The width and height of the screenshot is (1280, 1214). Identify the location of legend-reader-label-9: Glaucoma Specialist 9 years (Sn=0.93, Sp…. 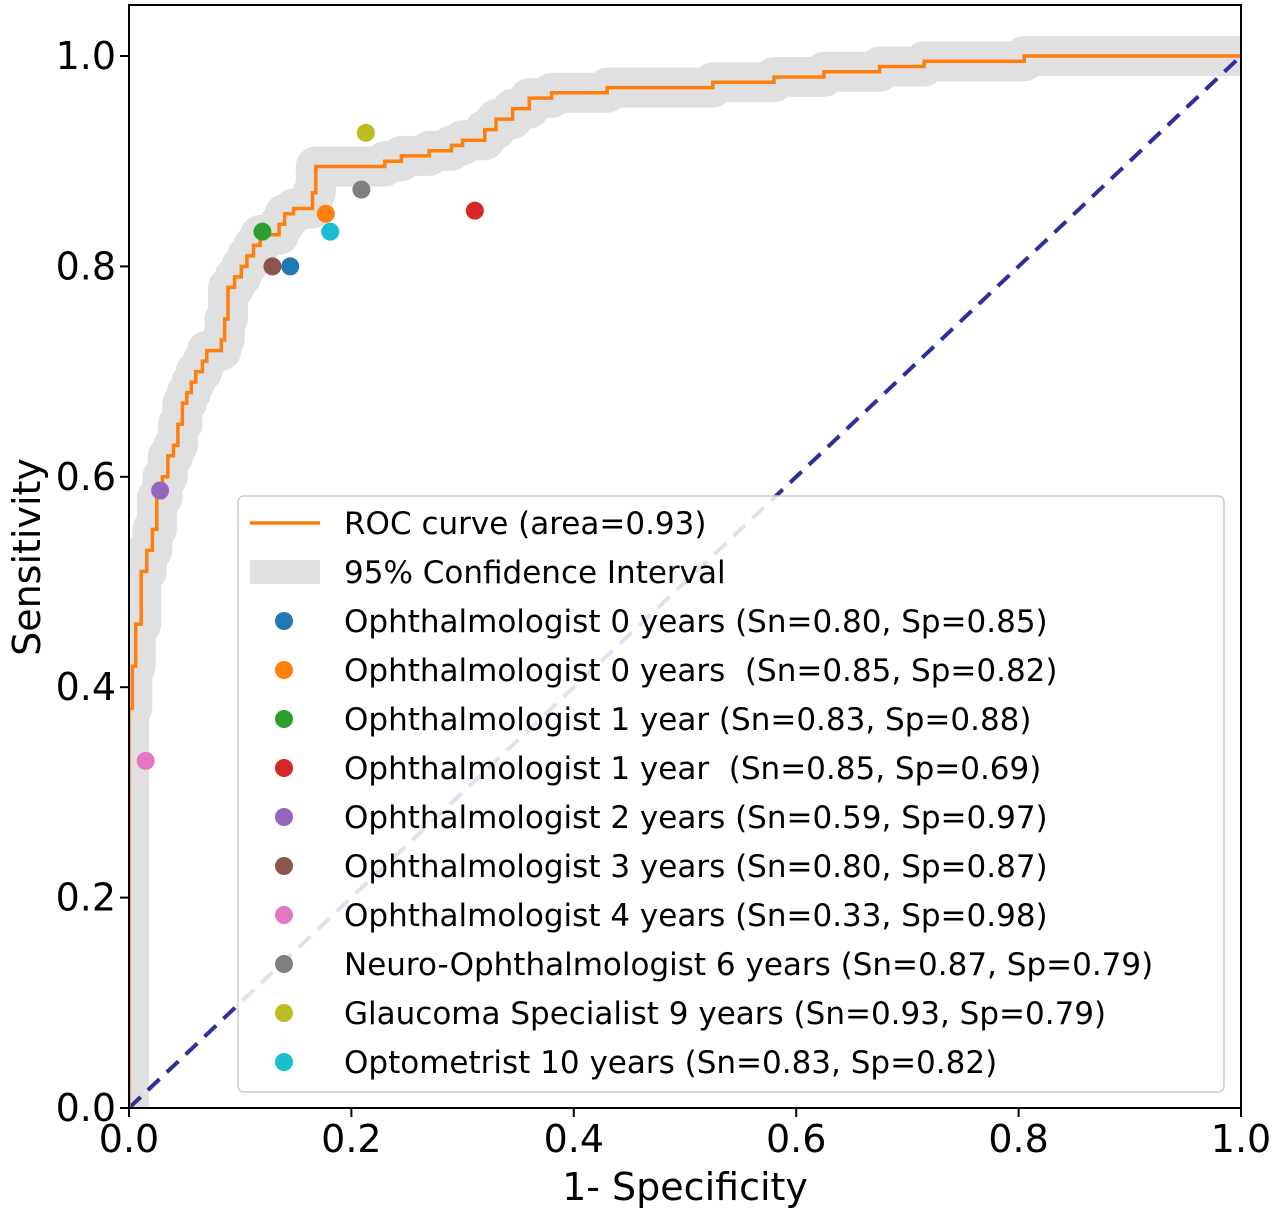
(725, 1014).